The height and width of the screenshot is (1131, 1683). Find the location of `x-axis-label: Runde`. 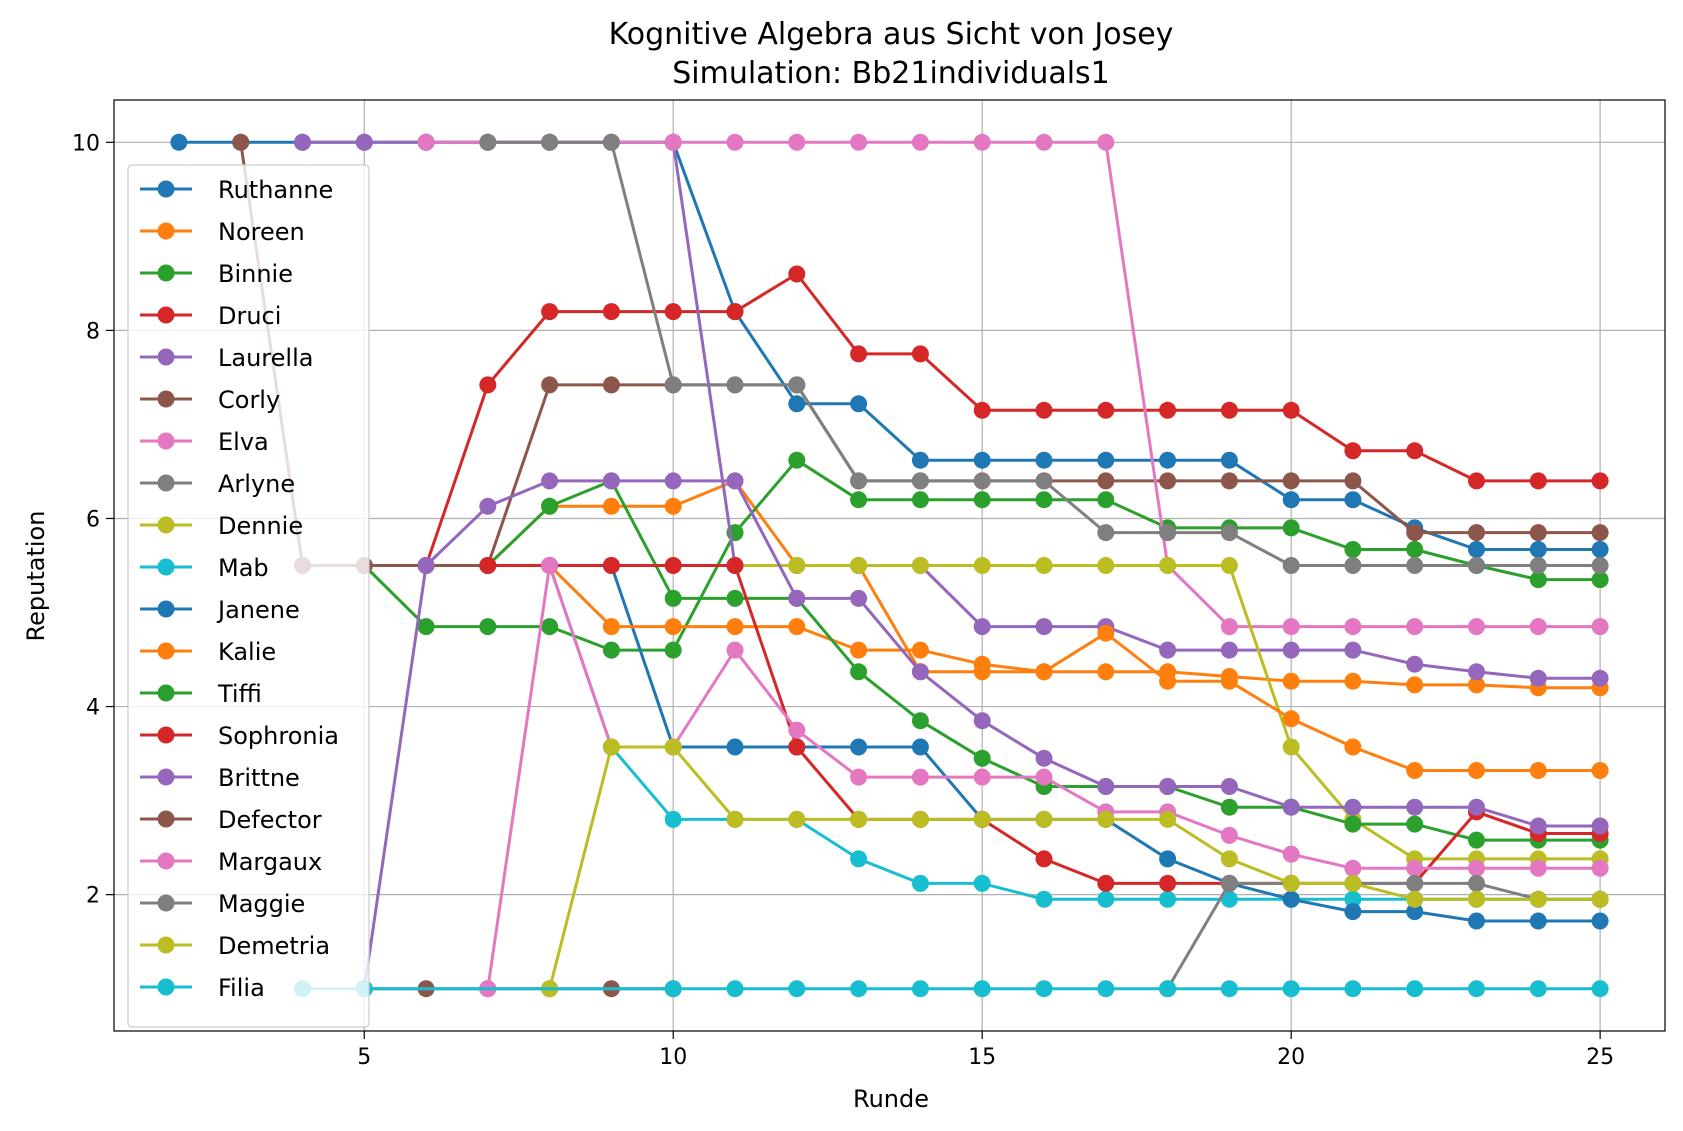

x-axis-label: Runde is located at coordinates (891, 1099).